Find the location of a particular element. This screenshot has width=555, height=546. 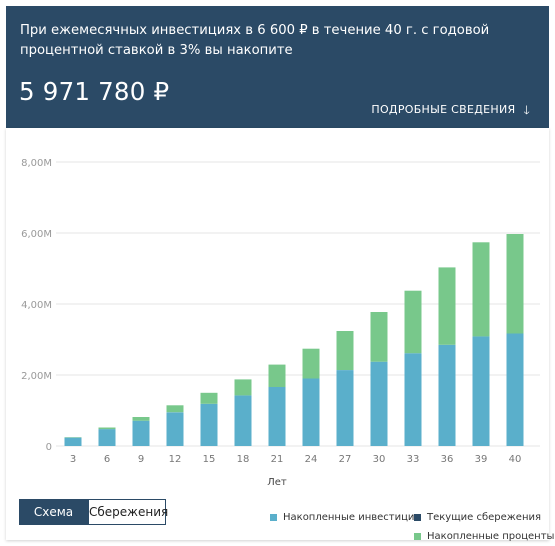

x-tick-label: 12 is located at coordinates (175, 459).